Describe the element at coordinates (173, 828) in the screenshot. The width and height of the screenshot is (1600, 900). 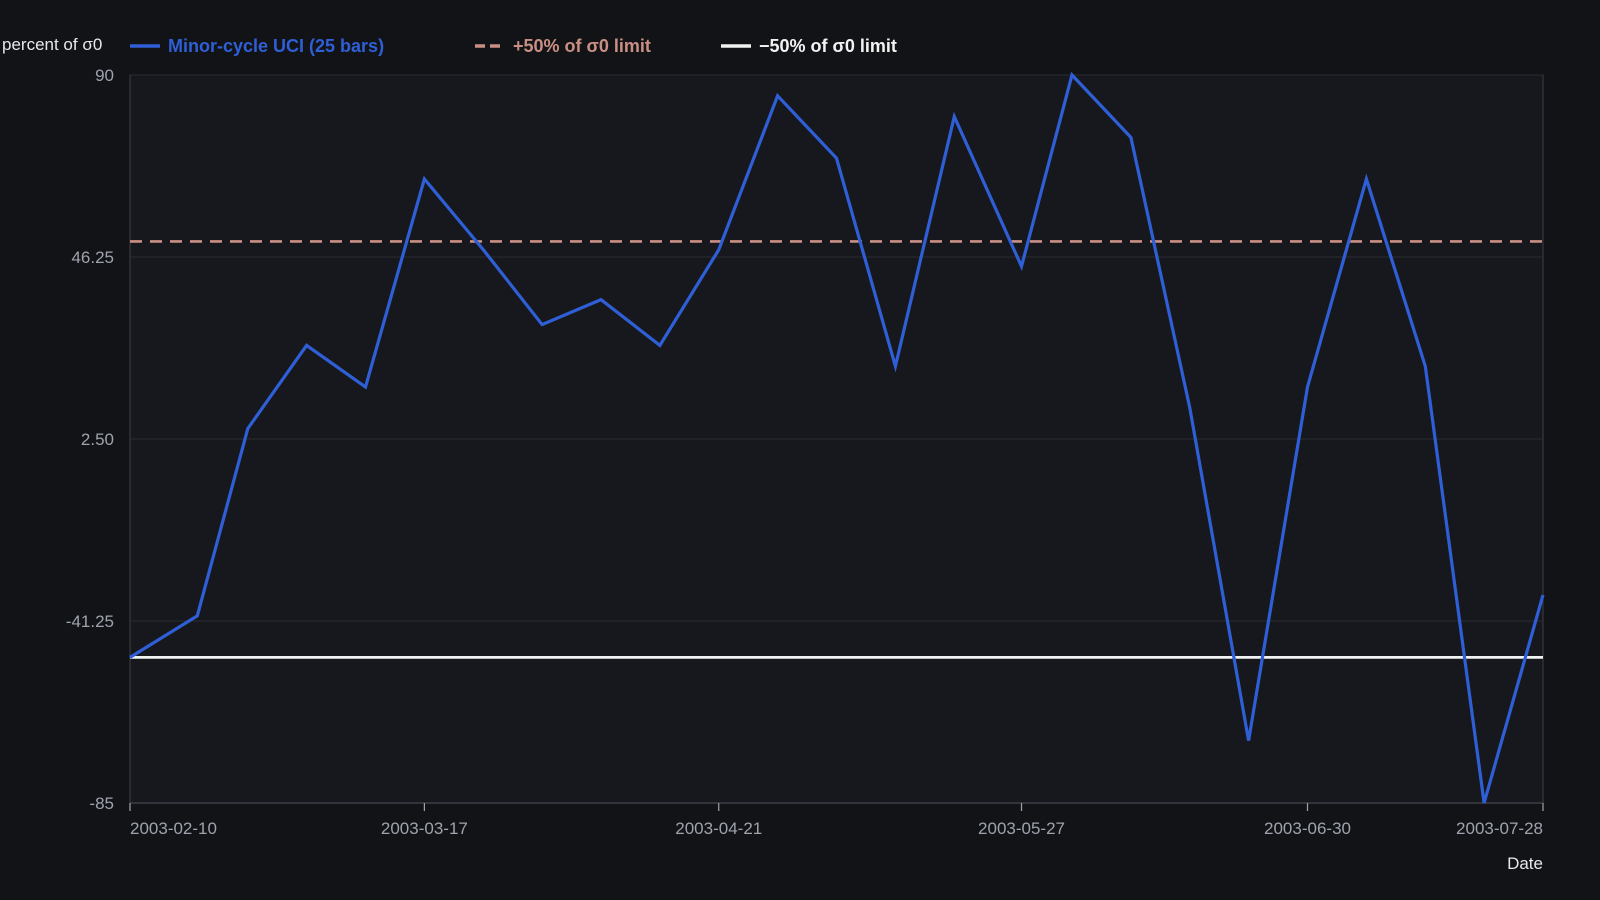
I see `x-tick-label: 2003-02-10` at that location.